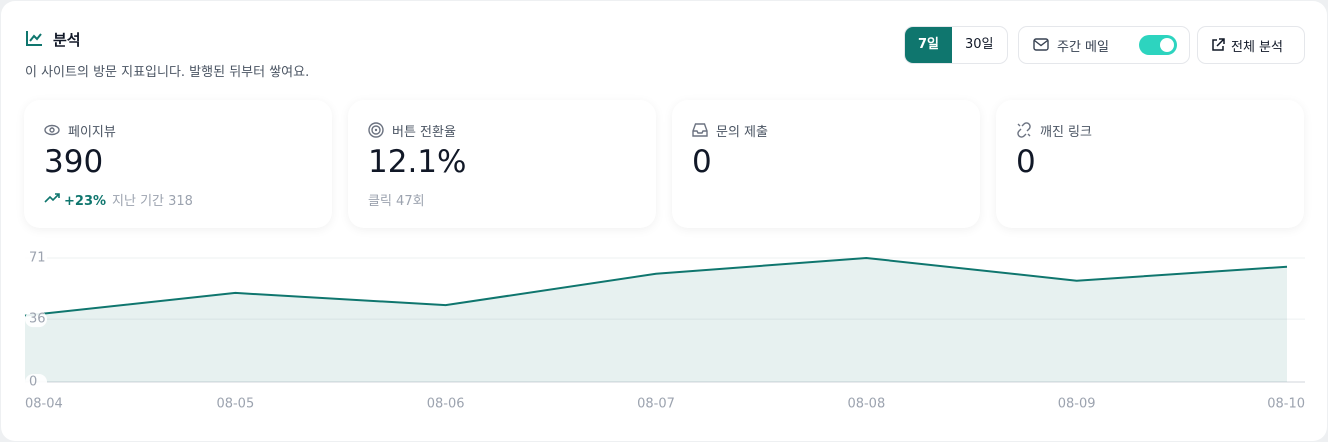 The width and height of the screenshot is (1328, 442). I want to click on mail-icon, so click(1041, 44).